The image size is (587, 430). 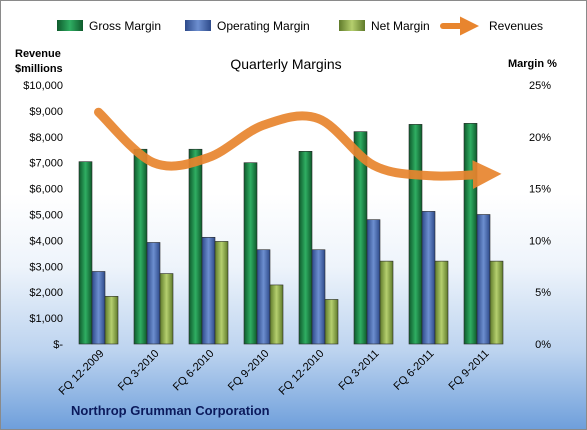 I want to click on right-axis-title: Margin %, so click(x=532, y=64).